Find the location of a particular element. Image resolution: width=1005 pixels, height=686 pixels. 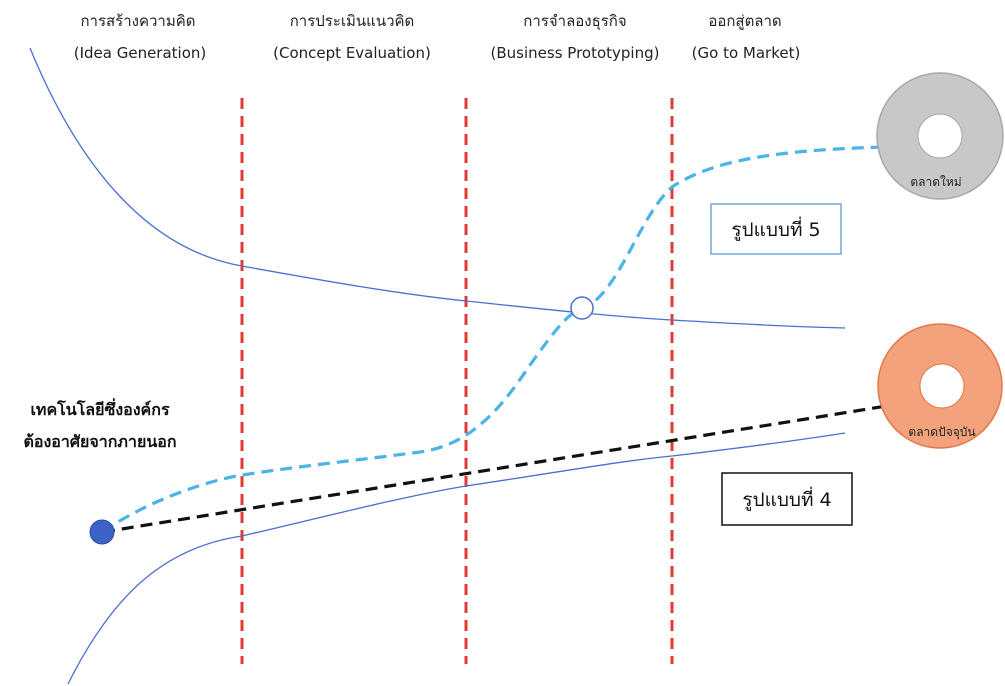

stage-title-en: (Business Prototyping) is located at coordinates (575, 53).